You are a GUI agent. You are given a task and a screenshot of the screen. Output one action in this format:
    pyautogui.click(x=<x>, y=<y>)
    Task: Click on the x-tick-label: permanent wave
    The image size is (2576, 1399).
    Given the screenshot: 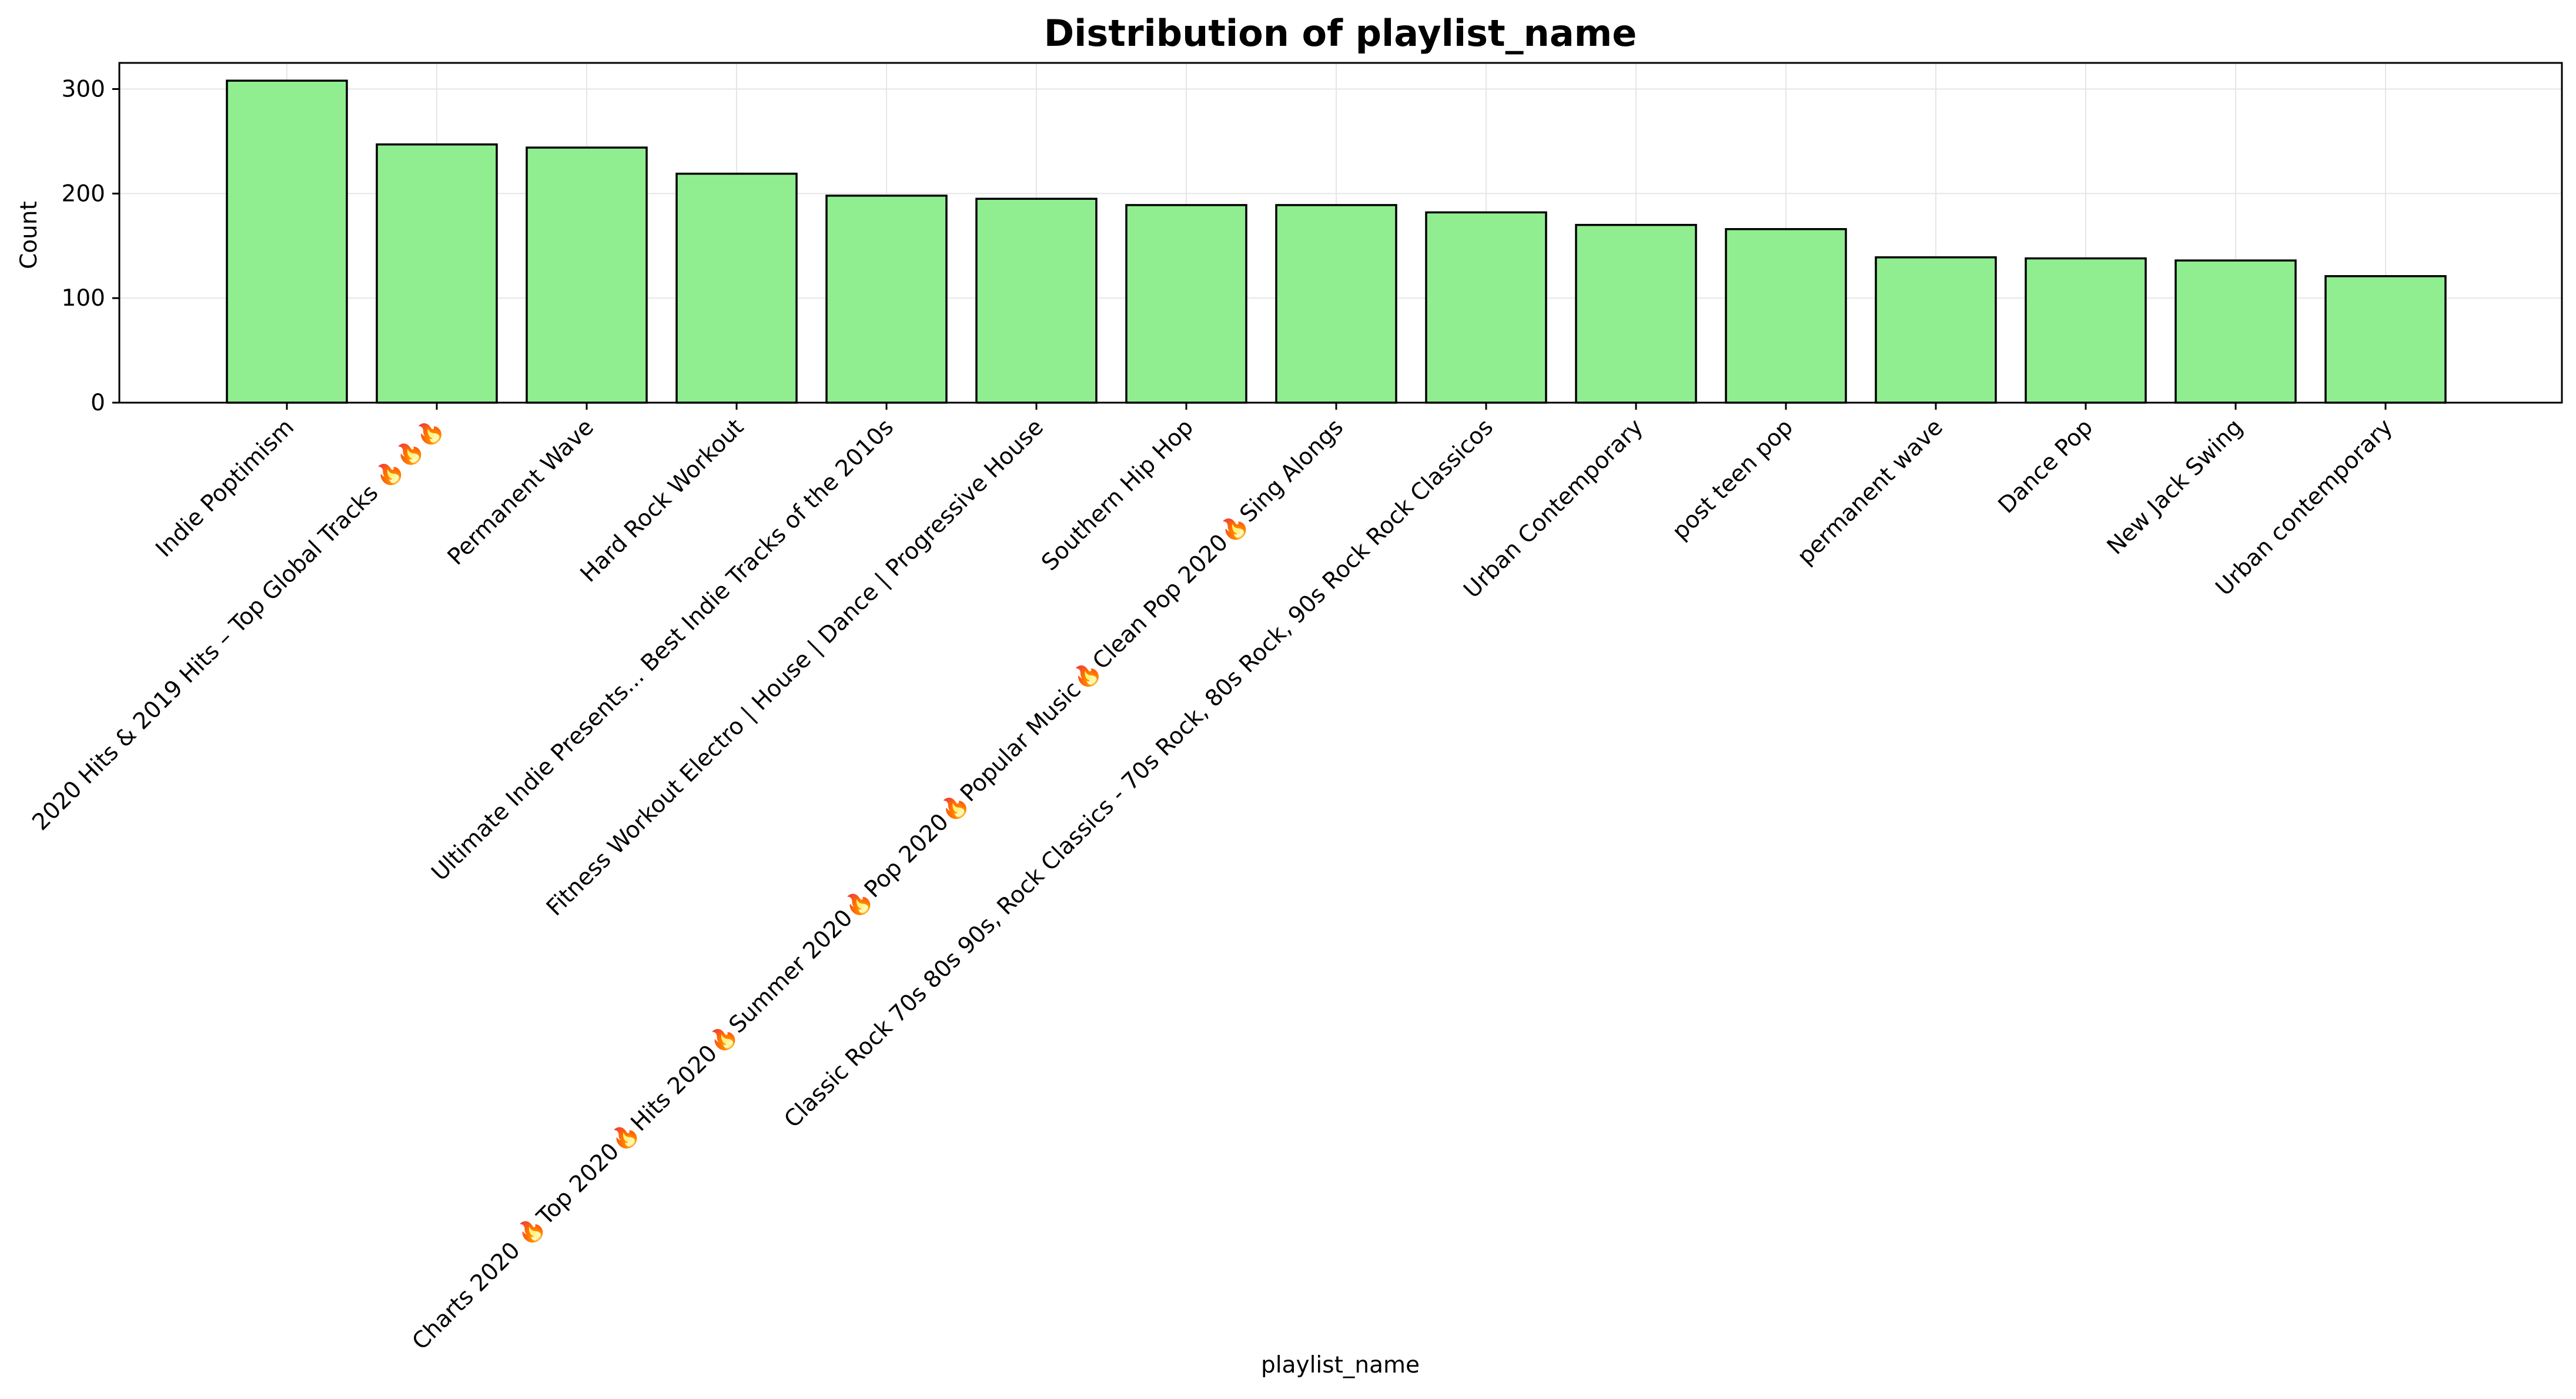 What is the action you would take?
    pyautogui.click(x=1870, y=492)
    